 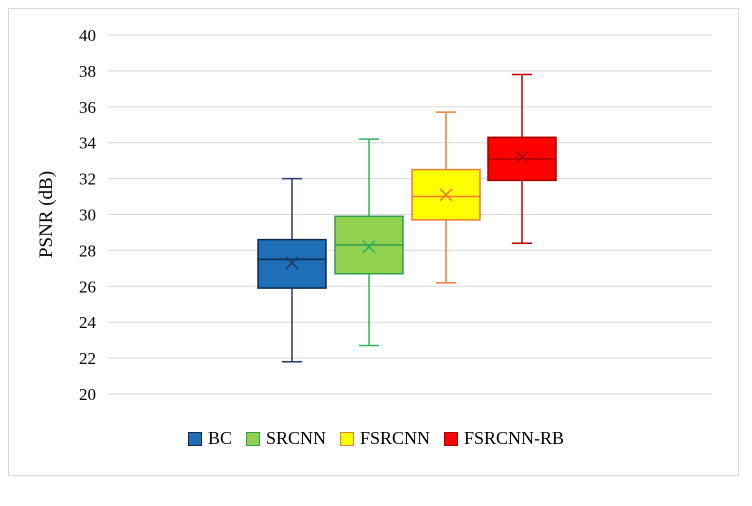 I want to click on srcnn-mean-marker, so click(x=369, y=247).